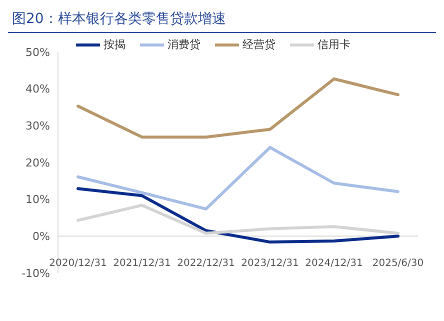  What do you see at coordinates (78, 264) in the screenshot?
I see `x-tick-label: 2020/12/31` at bounding box center [78, 264].